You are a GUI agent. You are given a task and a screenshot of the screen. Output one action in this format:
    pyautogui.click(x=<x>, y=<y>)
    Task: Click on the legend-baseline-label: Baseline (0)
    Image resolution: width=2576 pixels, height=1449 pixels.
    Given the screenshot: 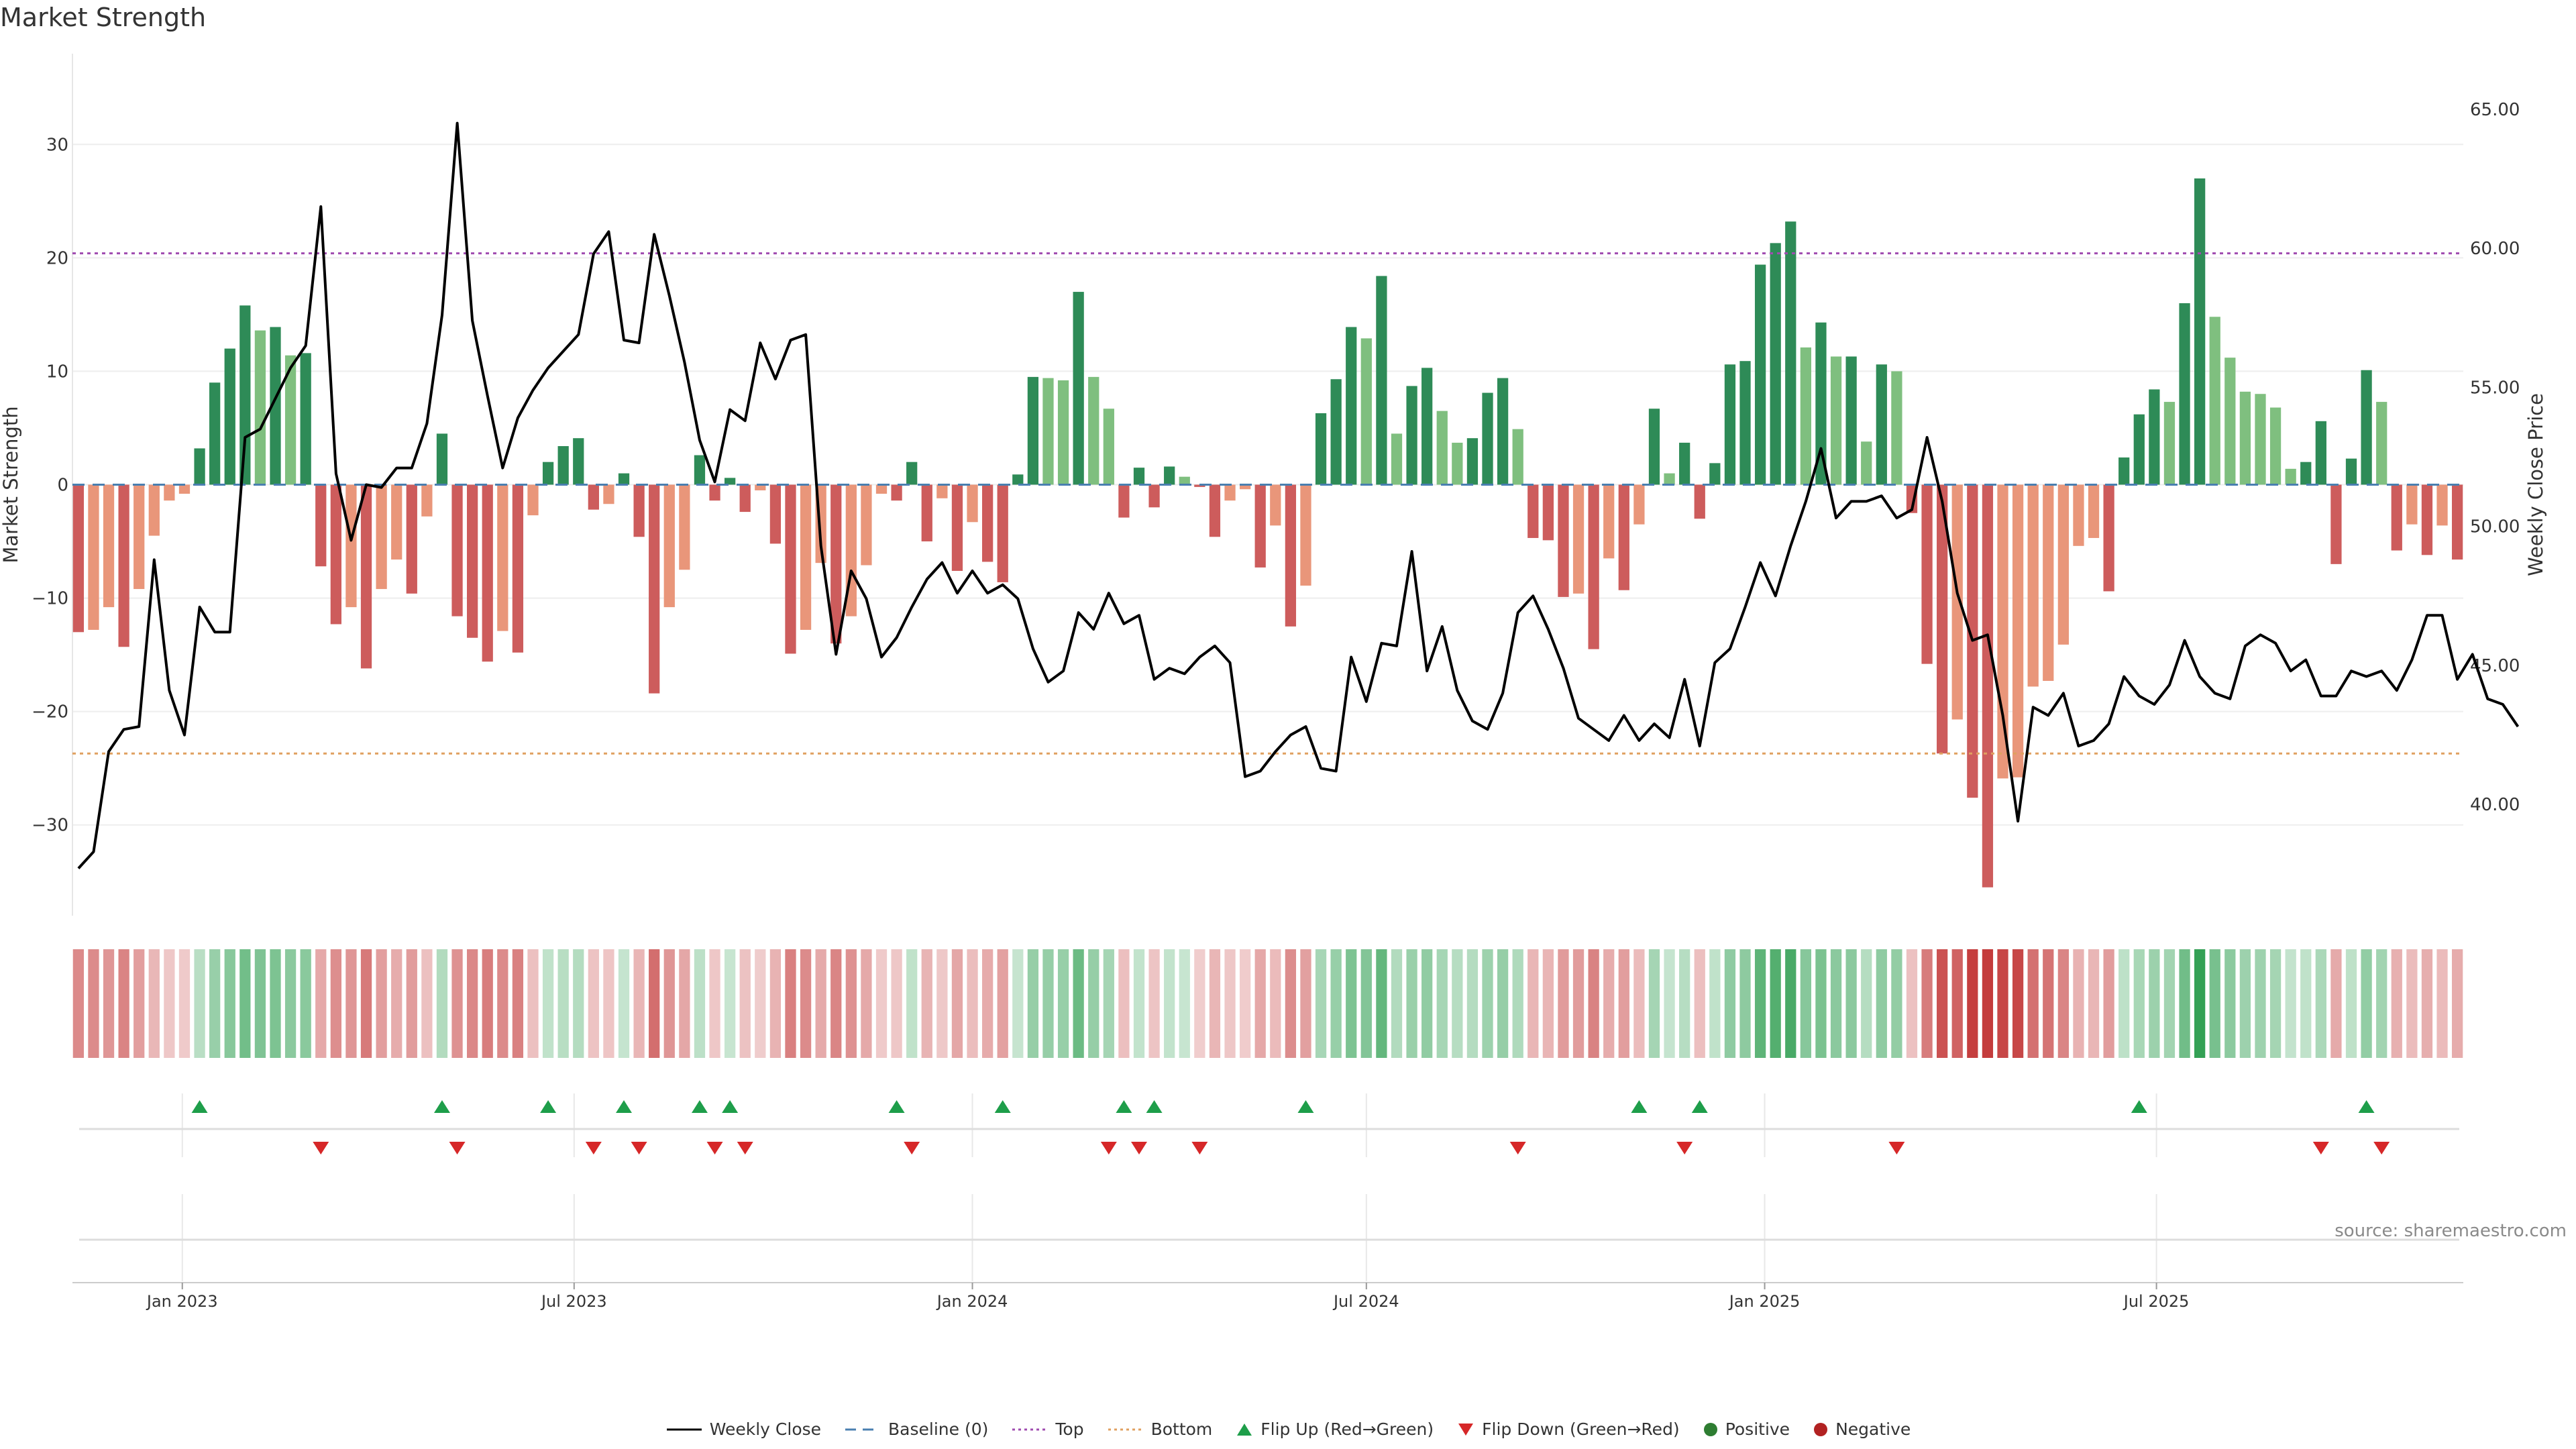 What is the action you would take?
    pyautogui.click(x=938, y=1429)
    